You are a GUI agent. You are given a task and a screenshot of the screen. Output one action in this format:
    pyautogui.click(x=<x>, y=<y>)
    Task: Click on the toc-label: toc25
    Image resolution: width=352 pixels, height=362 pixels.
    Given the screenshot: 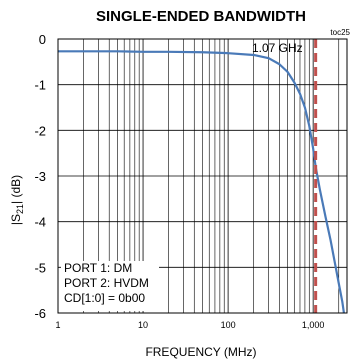 What is the action you would take?
    pyautogui.click(x=340, y=32)
    